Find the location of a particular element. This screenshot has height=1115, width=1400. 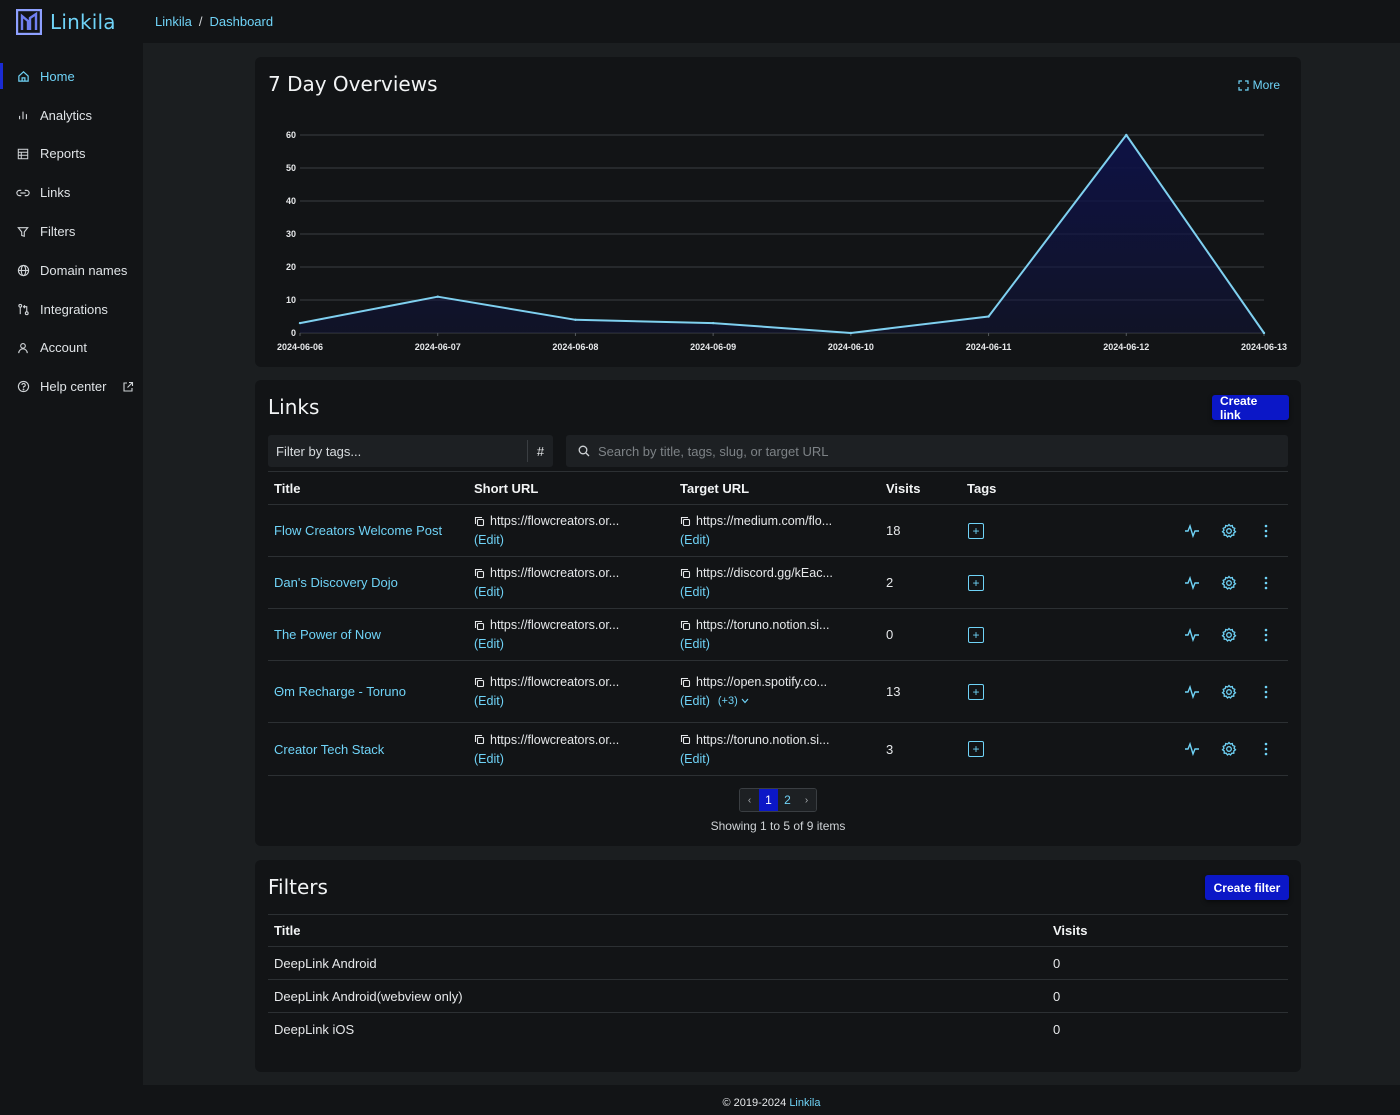

table-row: DeepLink Android 0 is located at coordinates (778, 963).